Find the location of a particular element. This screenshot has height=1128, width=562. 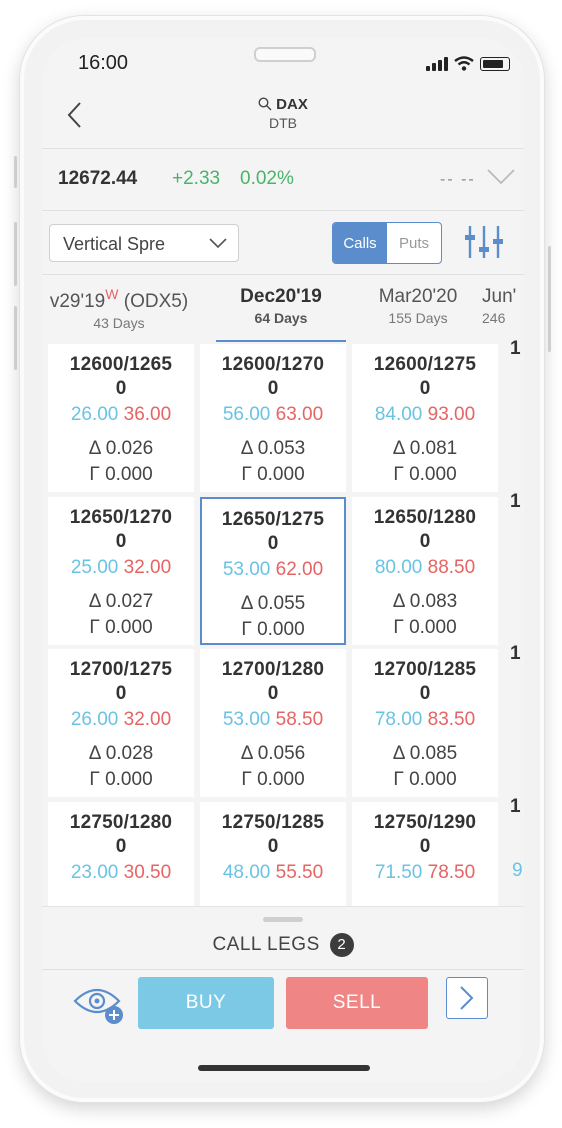

spread-cell: 12600/1265 0 26.00 36.00 Δ 0.026 Γ 0.000 is located at coordinates (121, 418).